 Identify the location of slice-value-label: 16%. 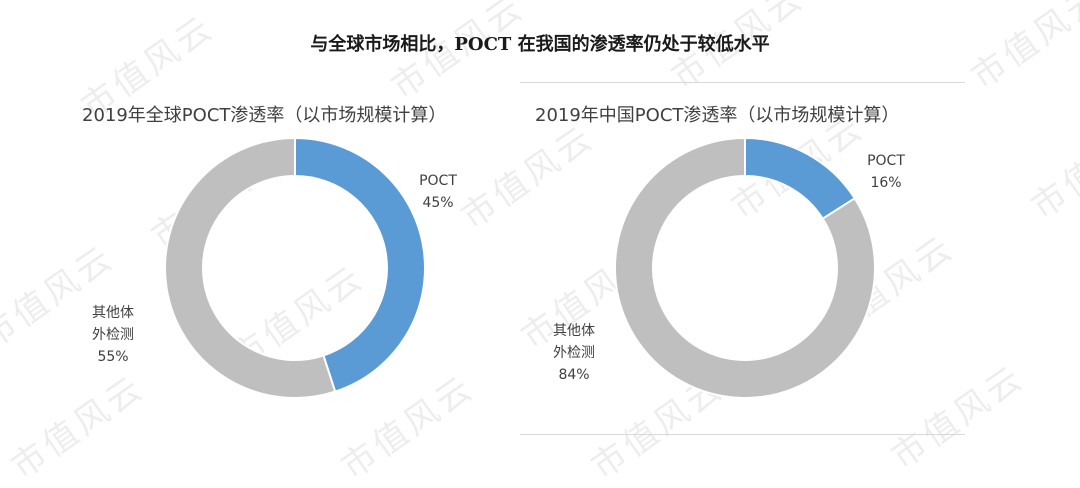
(885, 183).